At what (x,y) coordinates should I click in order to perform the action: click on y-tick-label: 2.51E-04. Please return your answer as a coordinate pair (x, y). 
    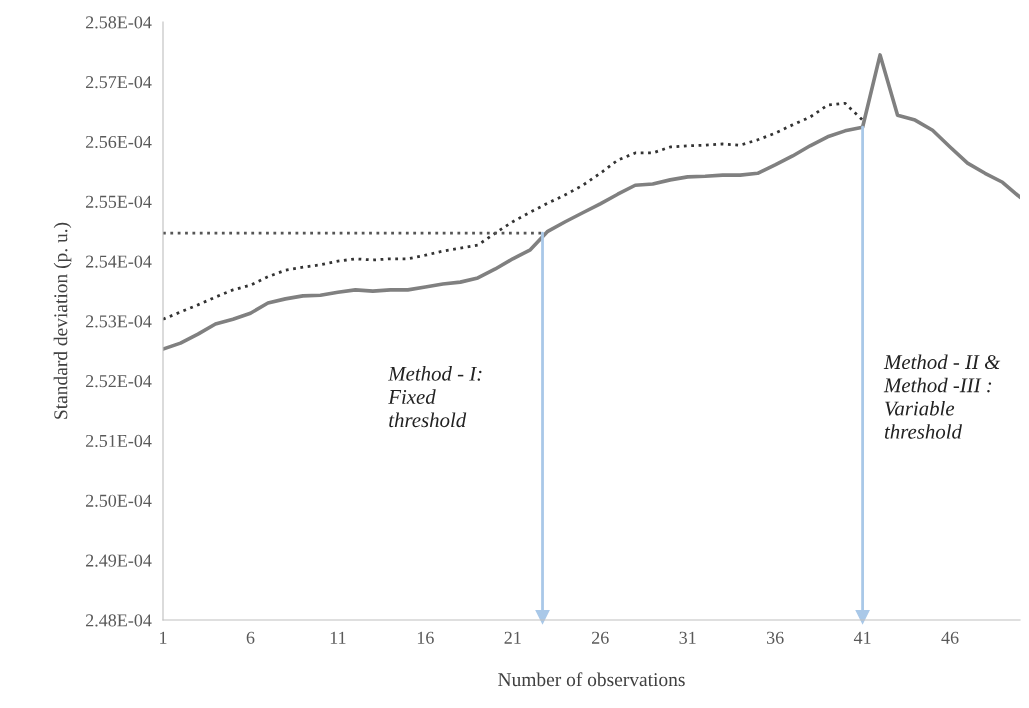
    Looking at the image, I should click on (118, 441).